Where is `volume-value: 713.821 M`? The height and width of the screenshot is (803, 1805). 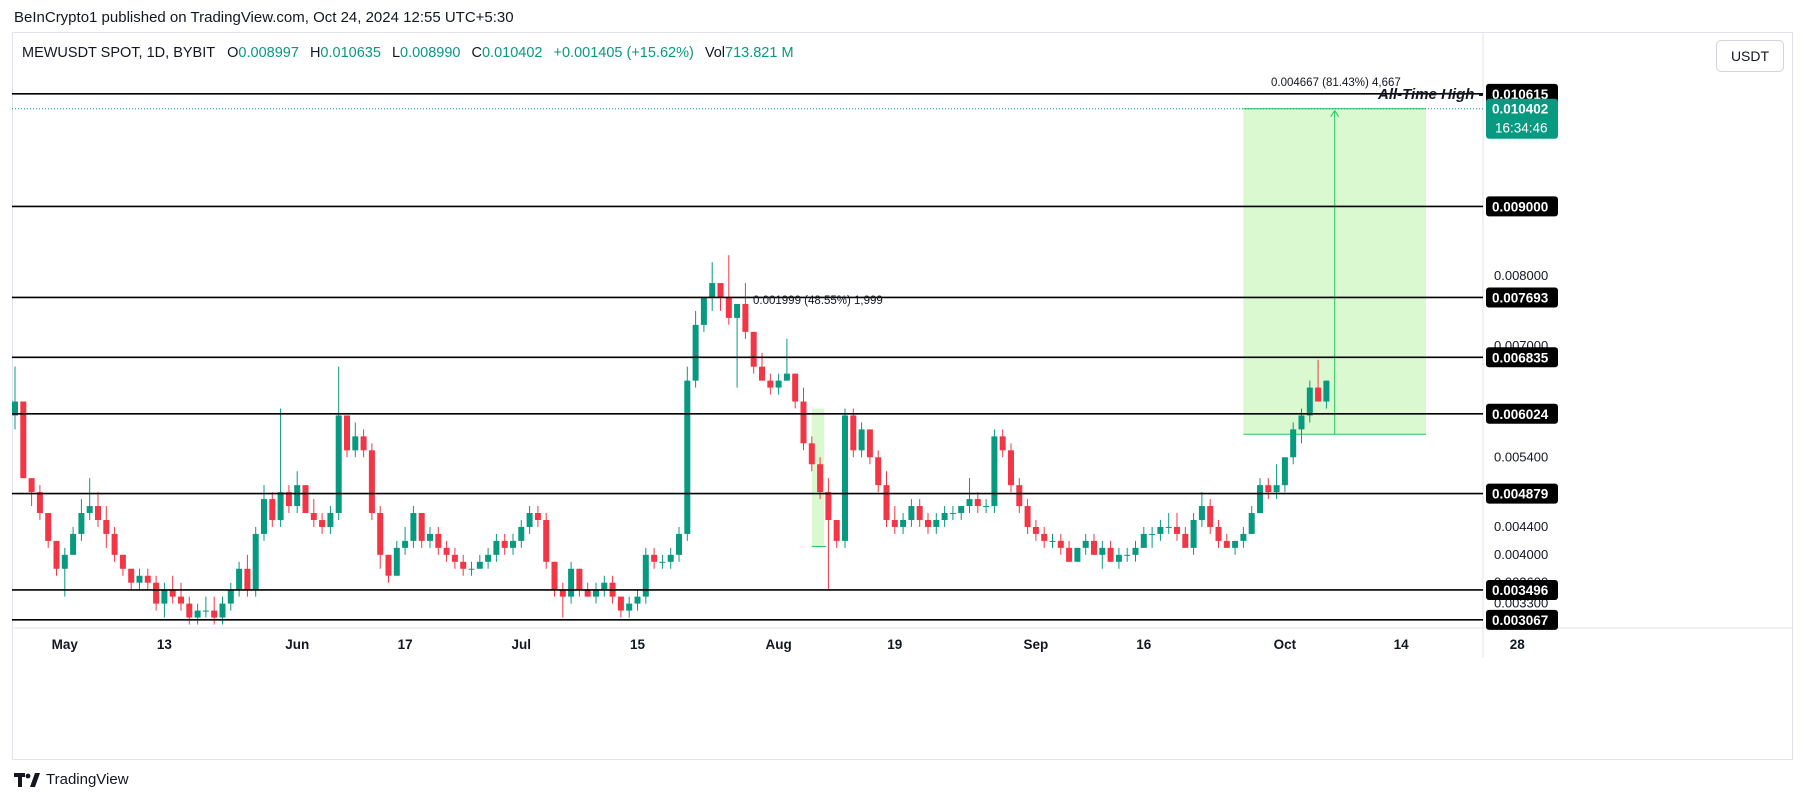
volume-value: 713.821 M is located at coordinates (759, 53).